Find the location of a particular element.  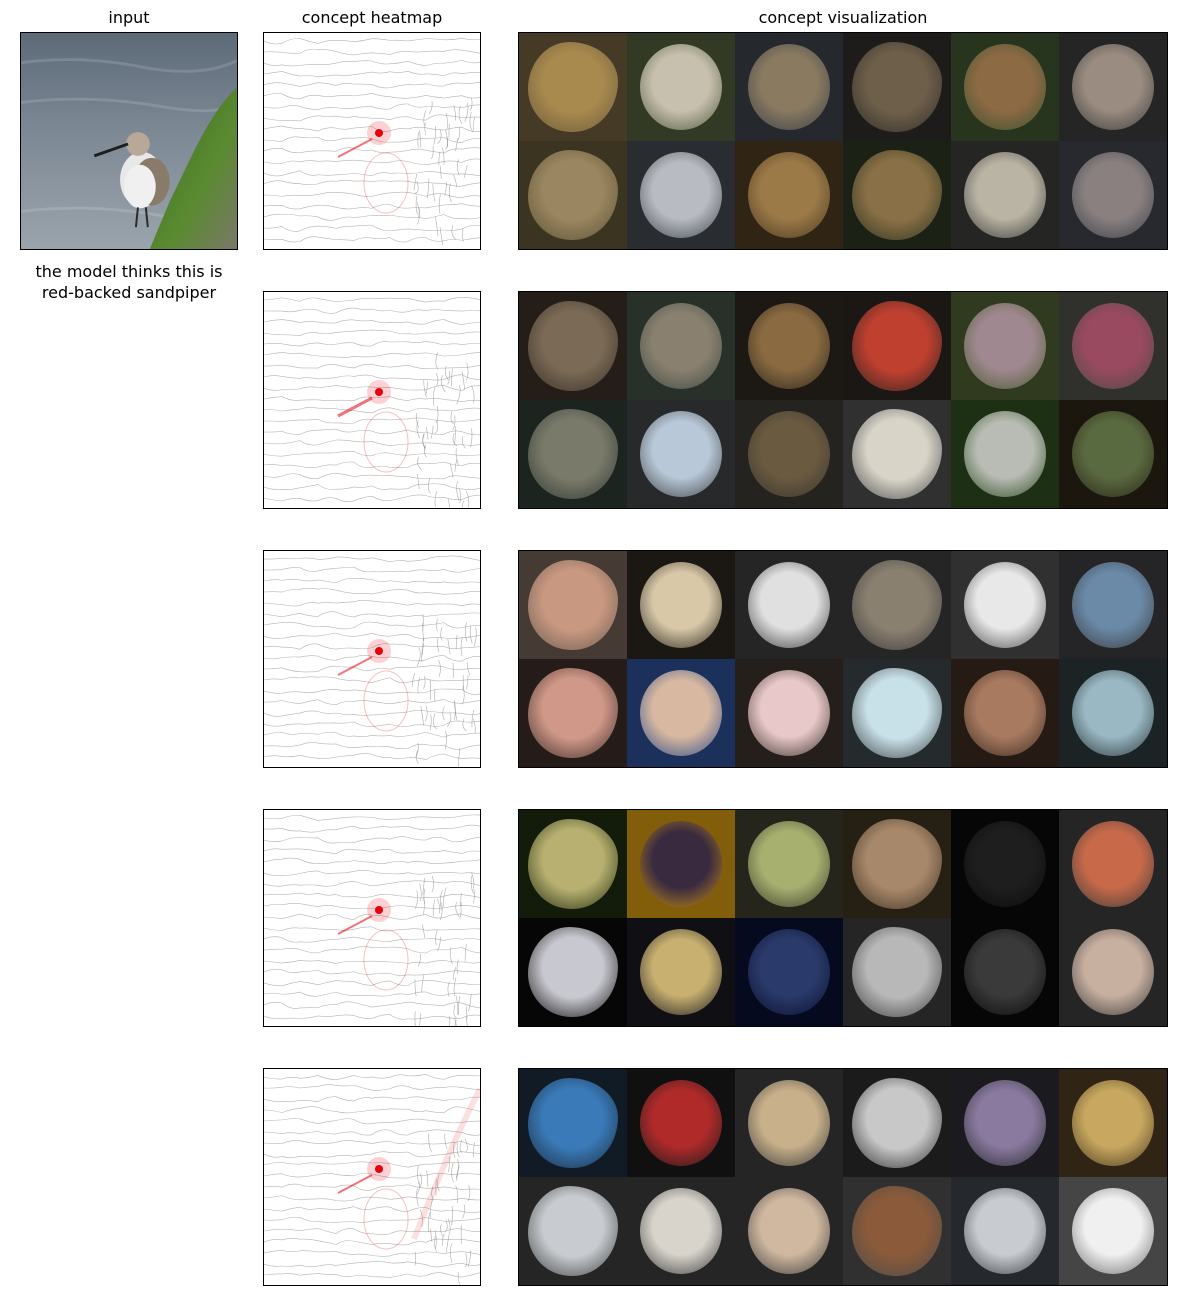

visualization-header: concept visualization is located at coordinates (843, 17).